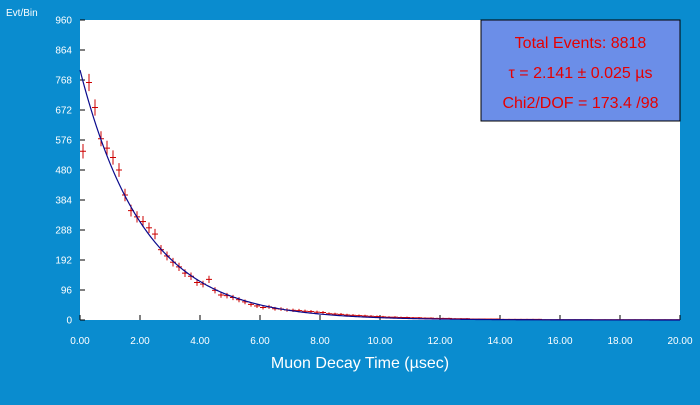  I want to click on y-tick-label: 960, so click(63, 21).